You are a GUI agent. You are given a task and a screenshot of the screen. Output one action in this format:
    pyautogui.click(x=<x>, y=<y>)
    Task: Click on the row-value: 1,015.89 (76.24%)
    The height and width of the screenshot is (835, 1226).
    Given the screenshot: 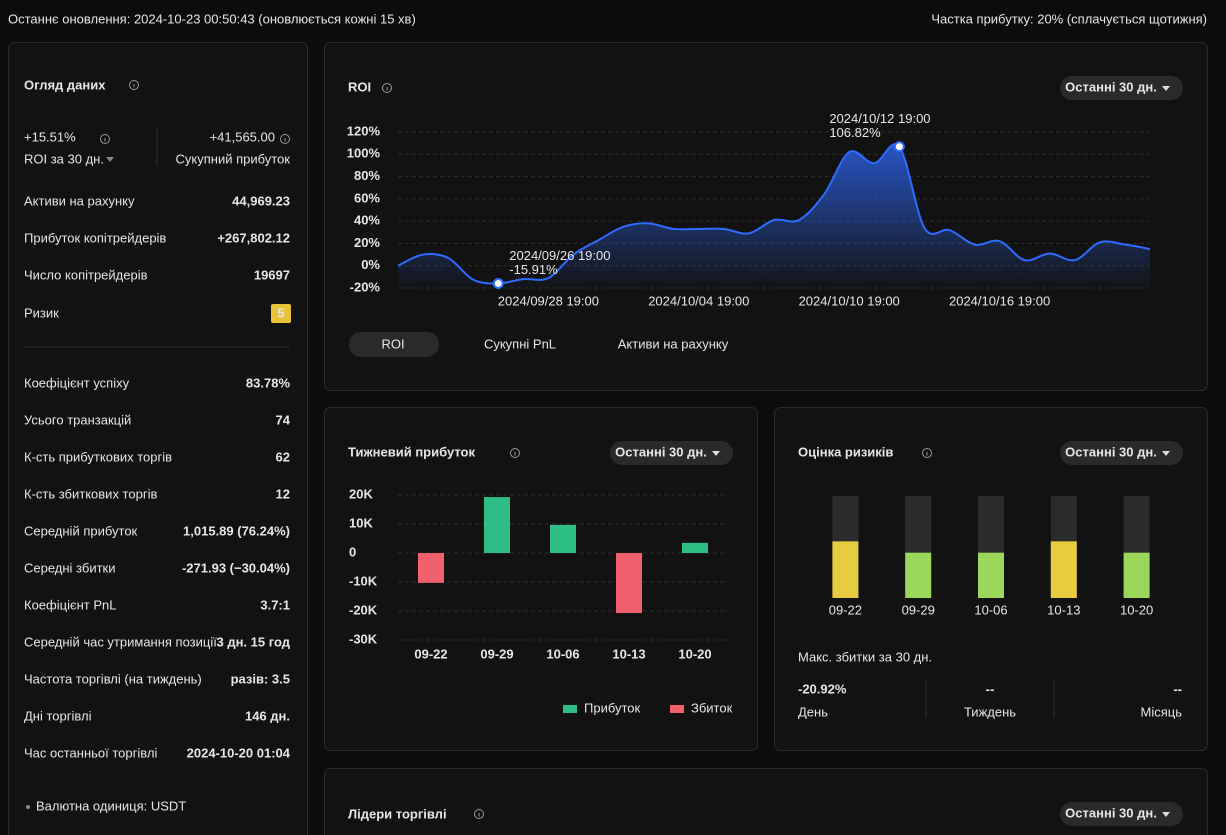 What is the action you would take?
    pyautogui.click(x=236, y=530)
    